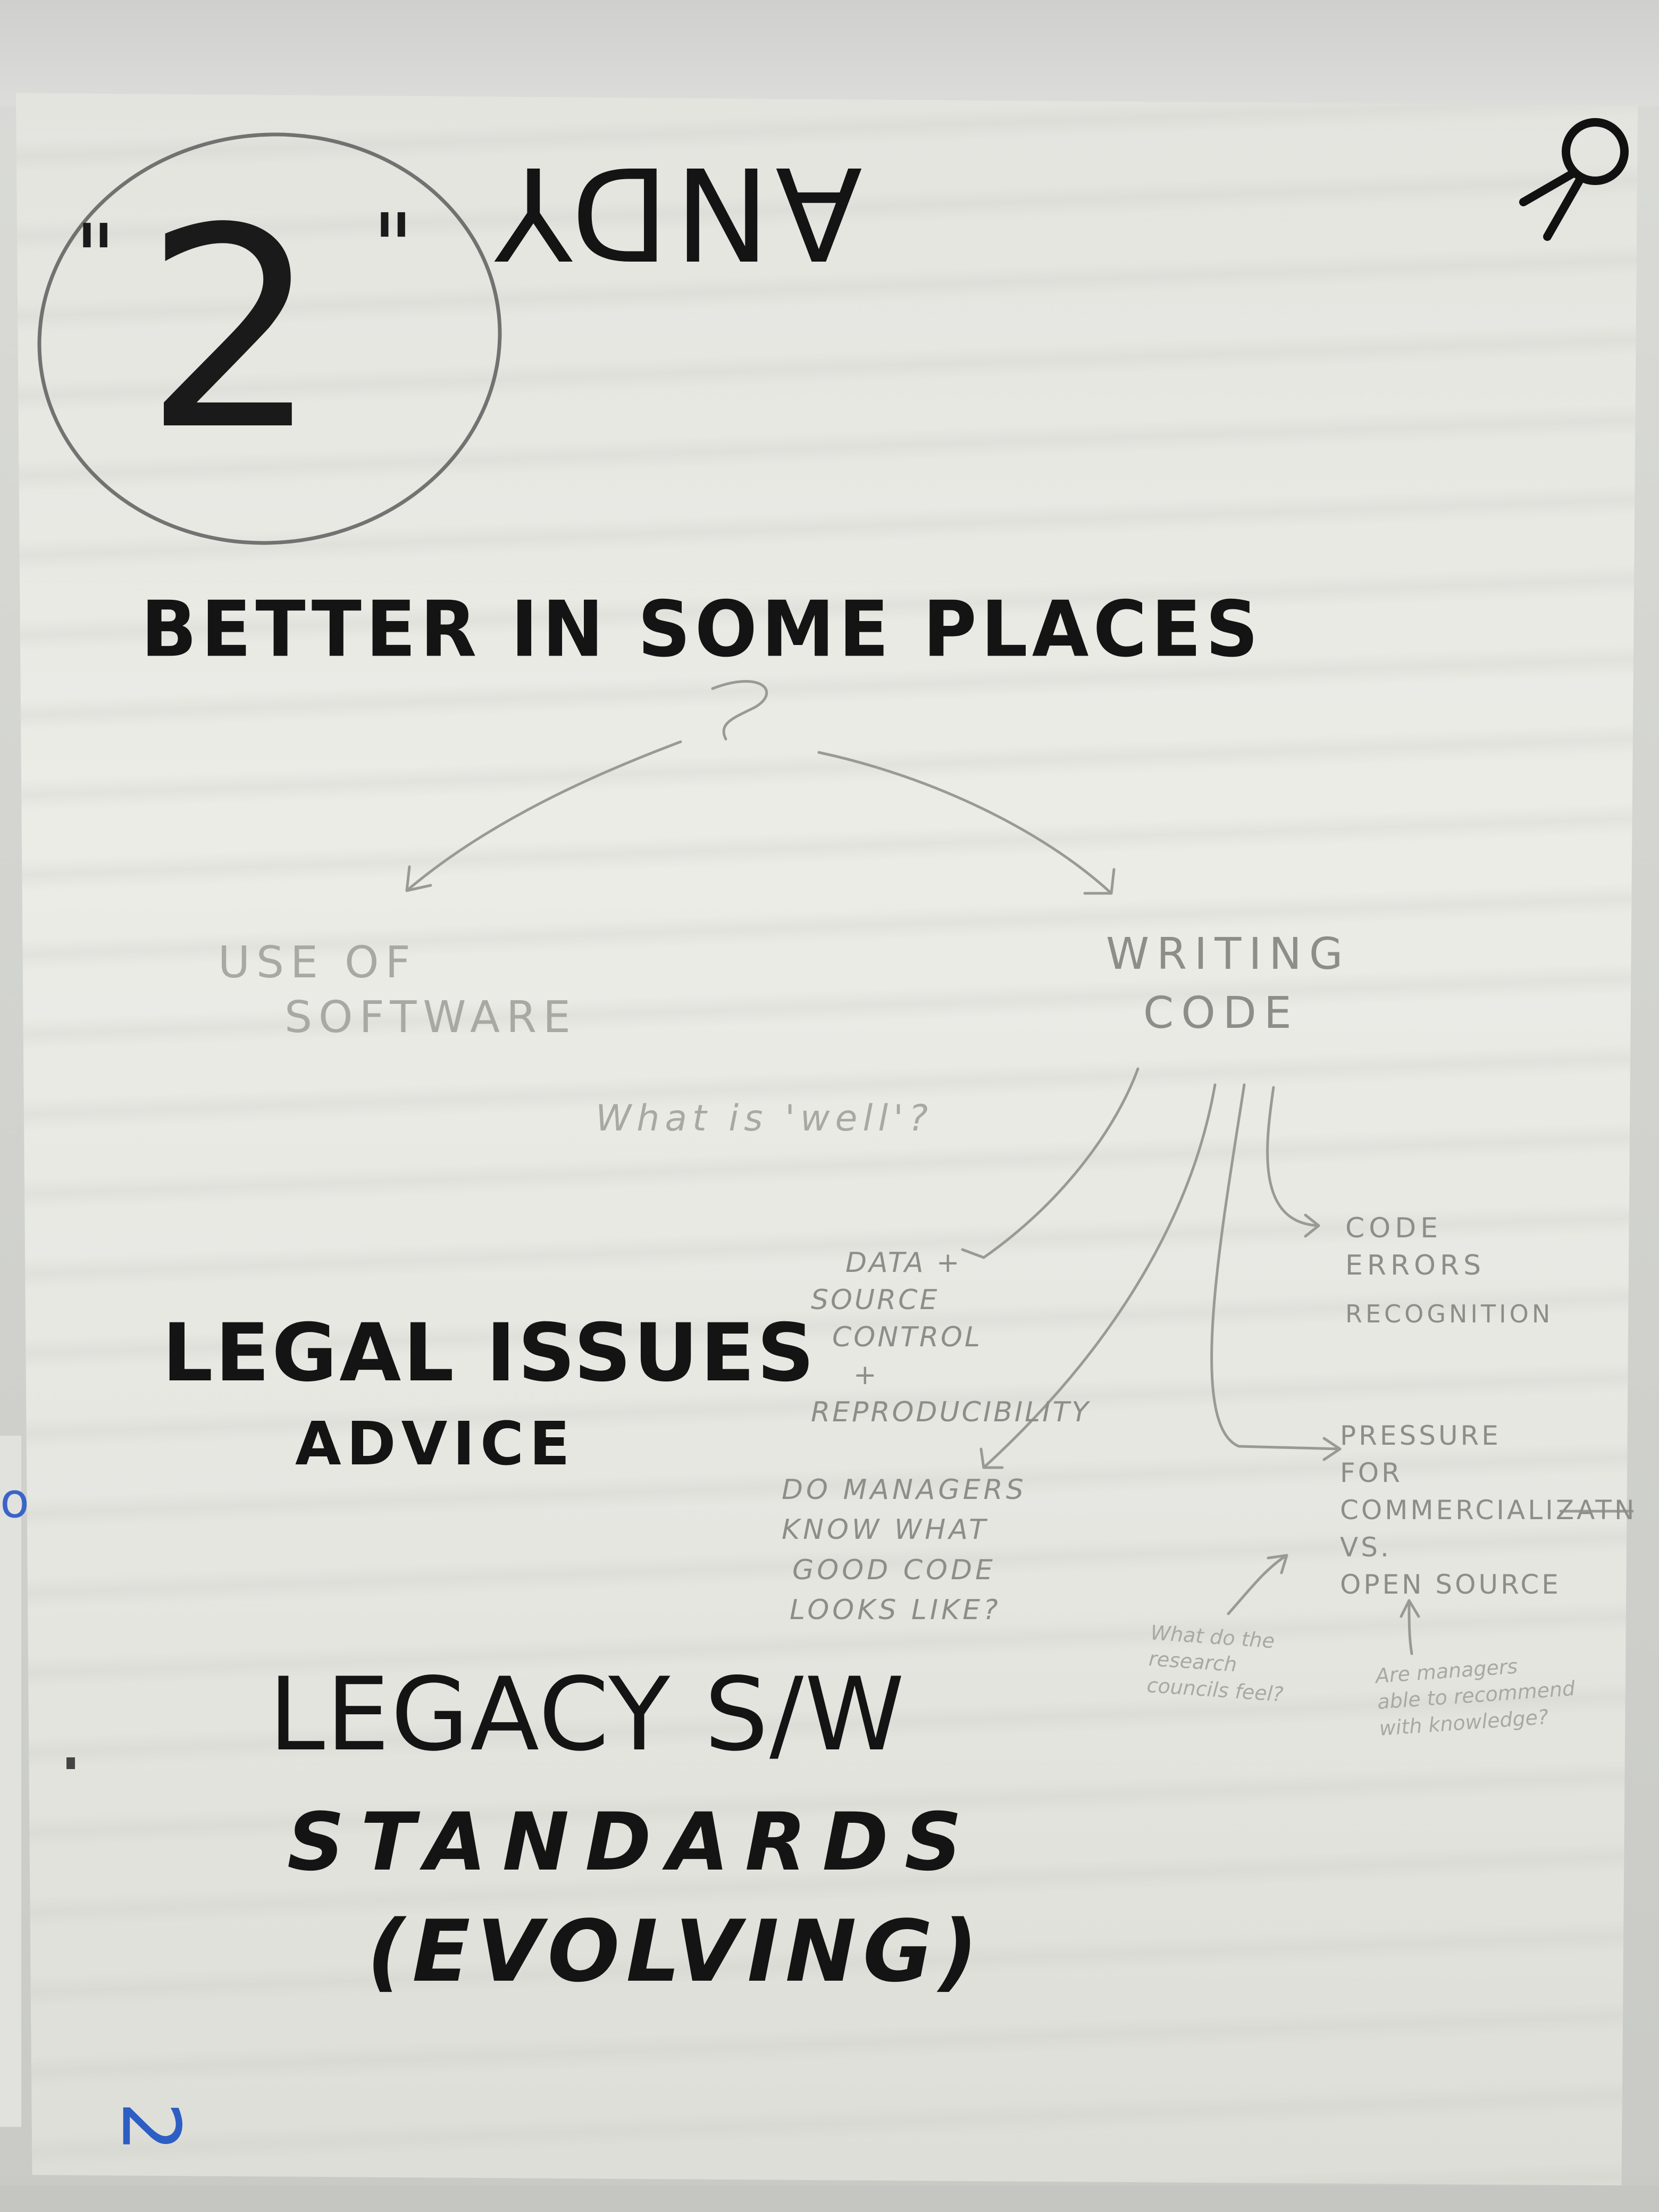 The width and height of the screenshot is (1659, 2212). What do you see at coordinates (489, 1353) in the screenshot?
I see `topic-legal-issues: LEGAL ISSUES` at bounding box center [489, 1353].